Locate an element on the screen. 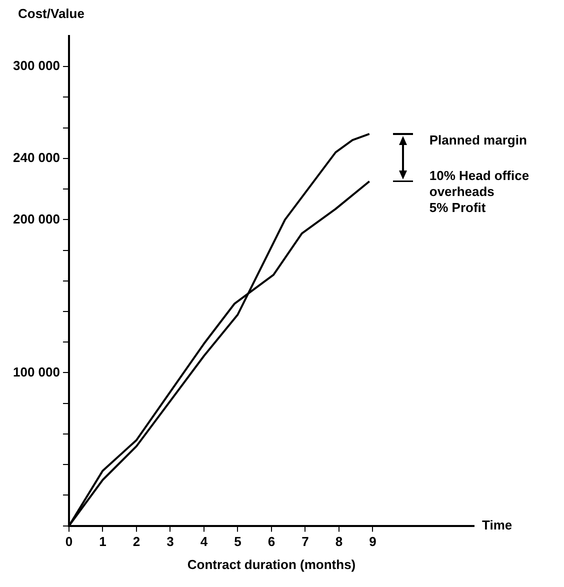 Image resolution: width=564 pixels, height=587 pixels. x-tick-label: 8 is located at coordinates (339, 542).